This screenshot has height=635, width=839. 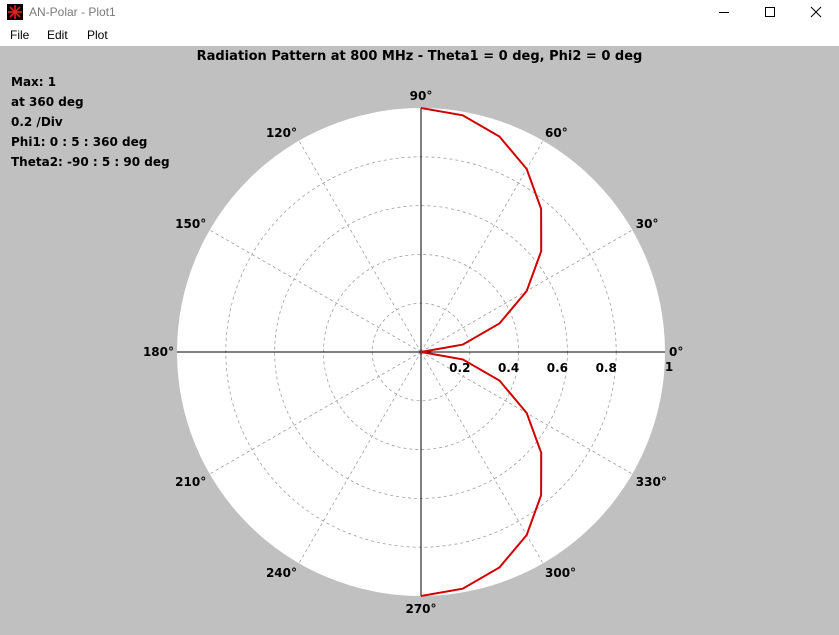 I want to click on theta2-range-label: Theta2: -90 : 5 : 90 deg, so click(x=90, y=162).